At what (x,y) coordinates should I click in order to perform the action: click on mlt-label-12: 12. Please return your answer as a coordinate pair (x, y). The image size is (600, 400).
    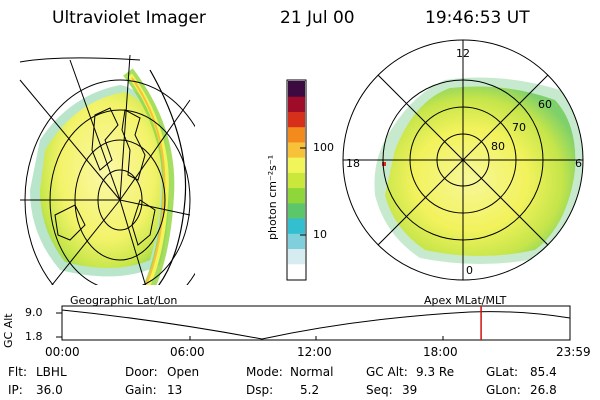
    Looking at the image, I should click on (463, 53).